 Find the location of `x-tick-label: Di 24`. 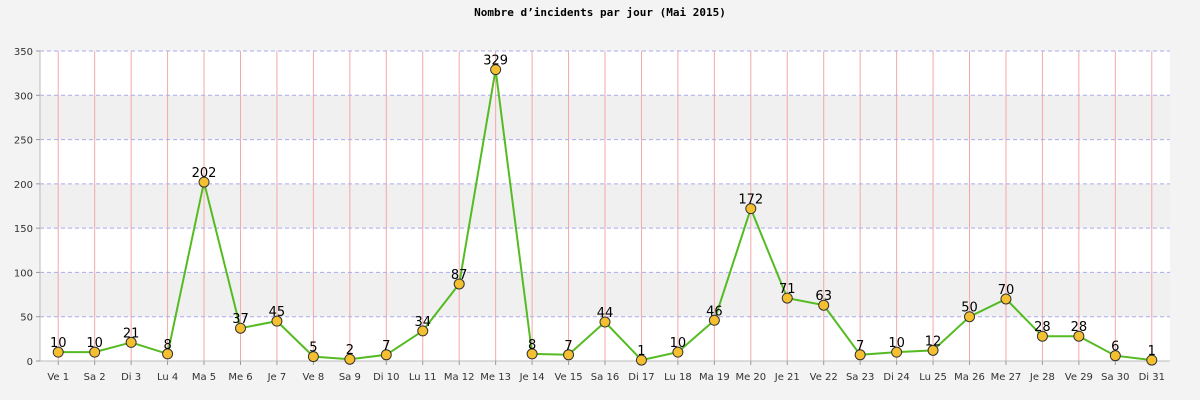

x-tick-label: Di 24 is located at coordinates (896, 377).